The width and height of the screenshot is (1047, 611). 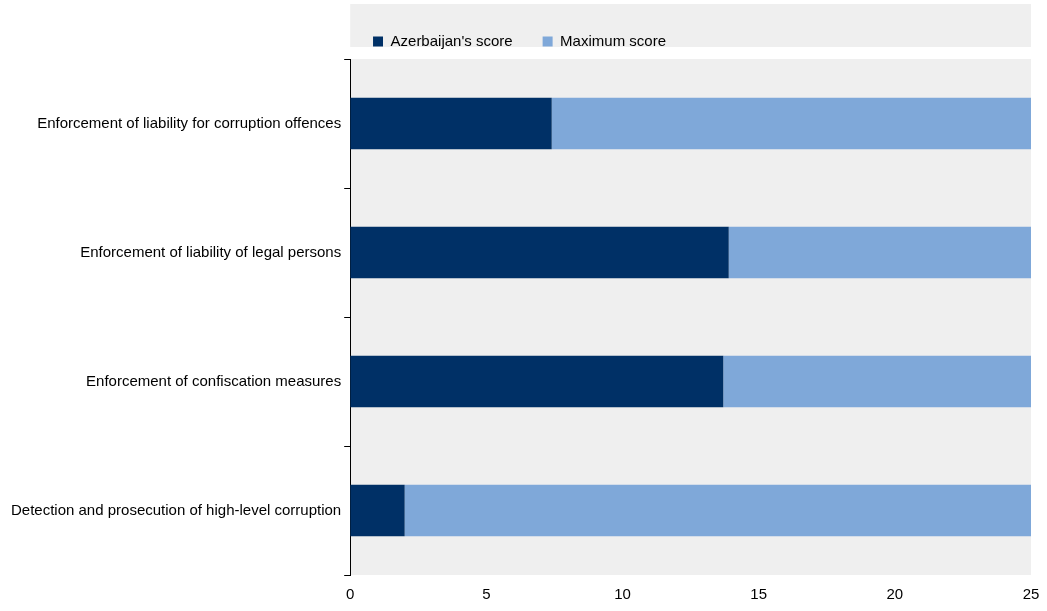 What do you see at coordinates (613, 40) in the screenshot?
I see `legend-label: Maximum score` at bounding box center [613, 40].